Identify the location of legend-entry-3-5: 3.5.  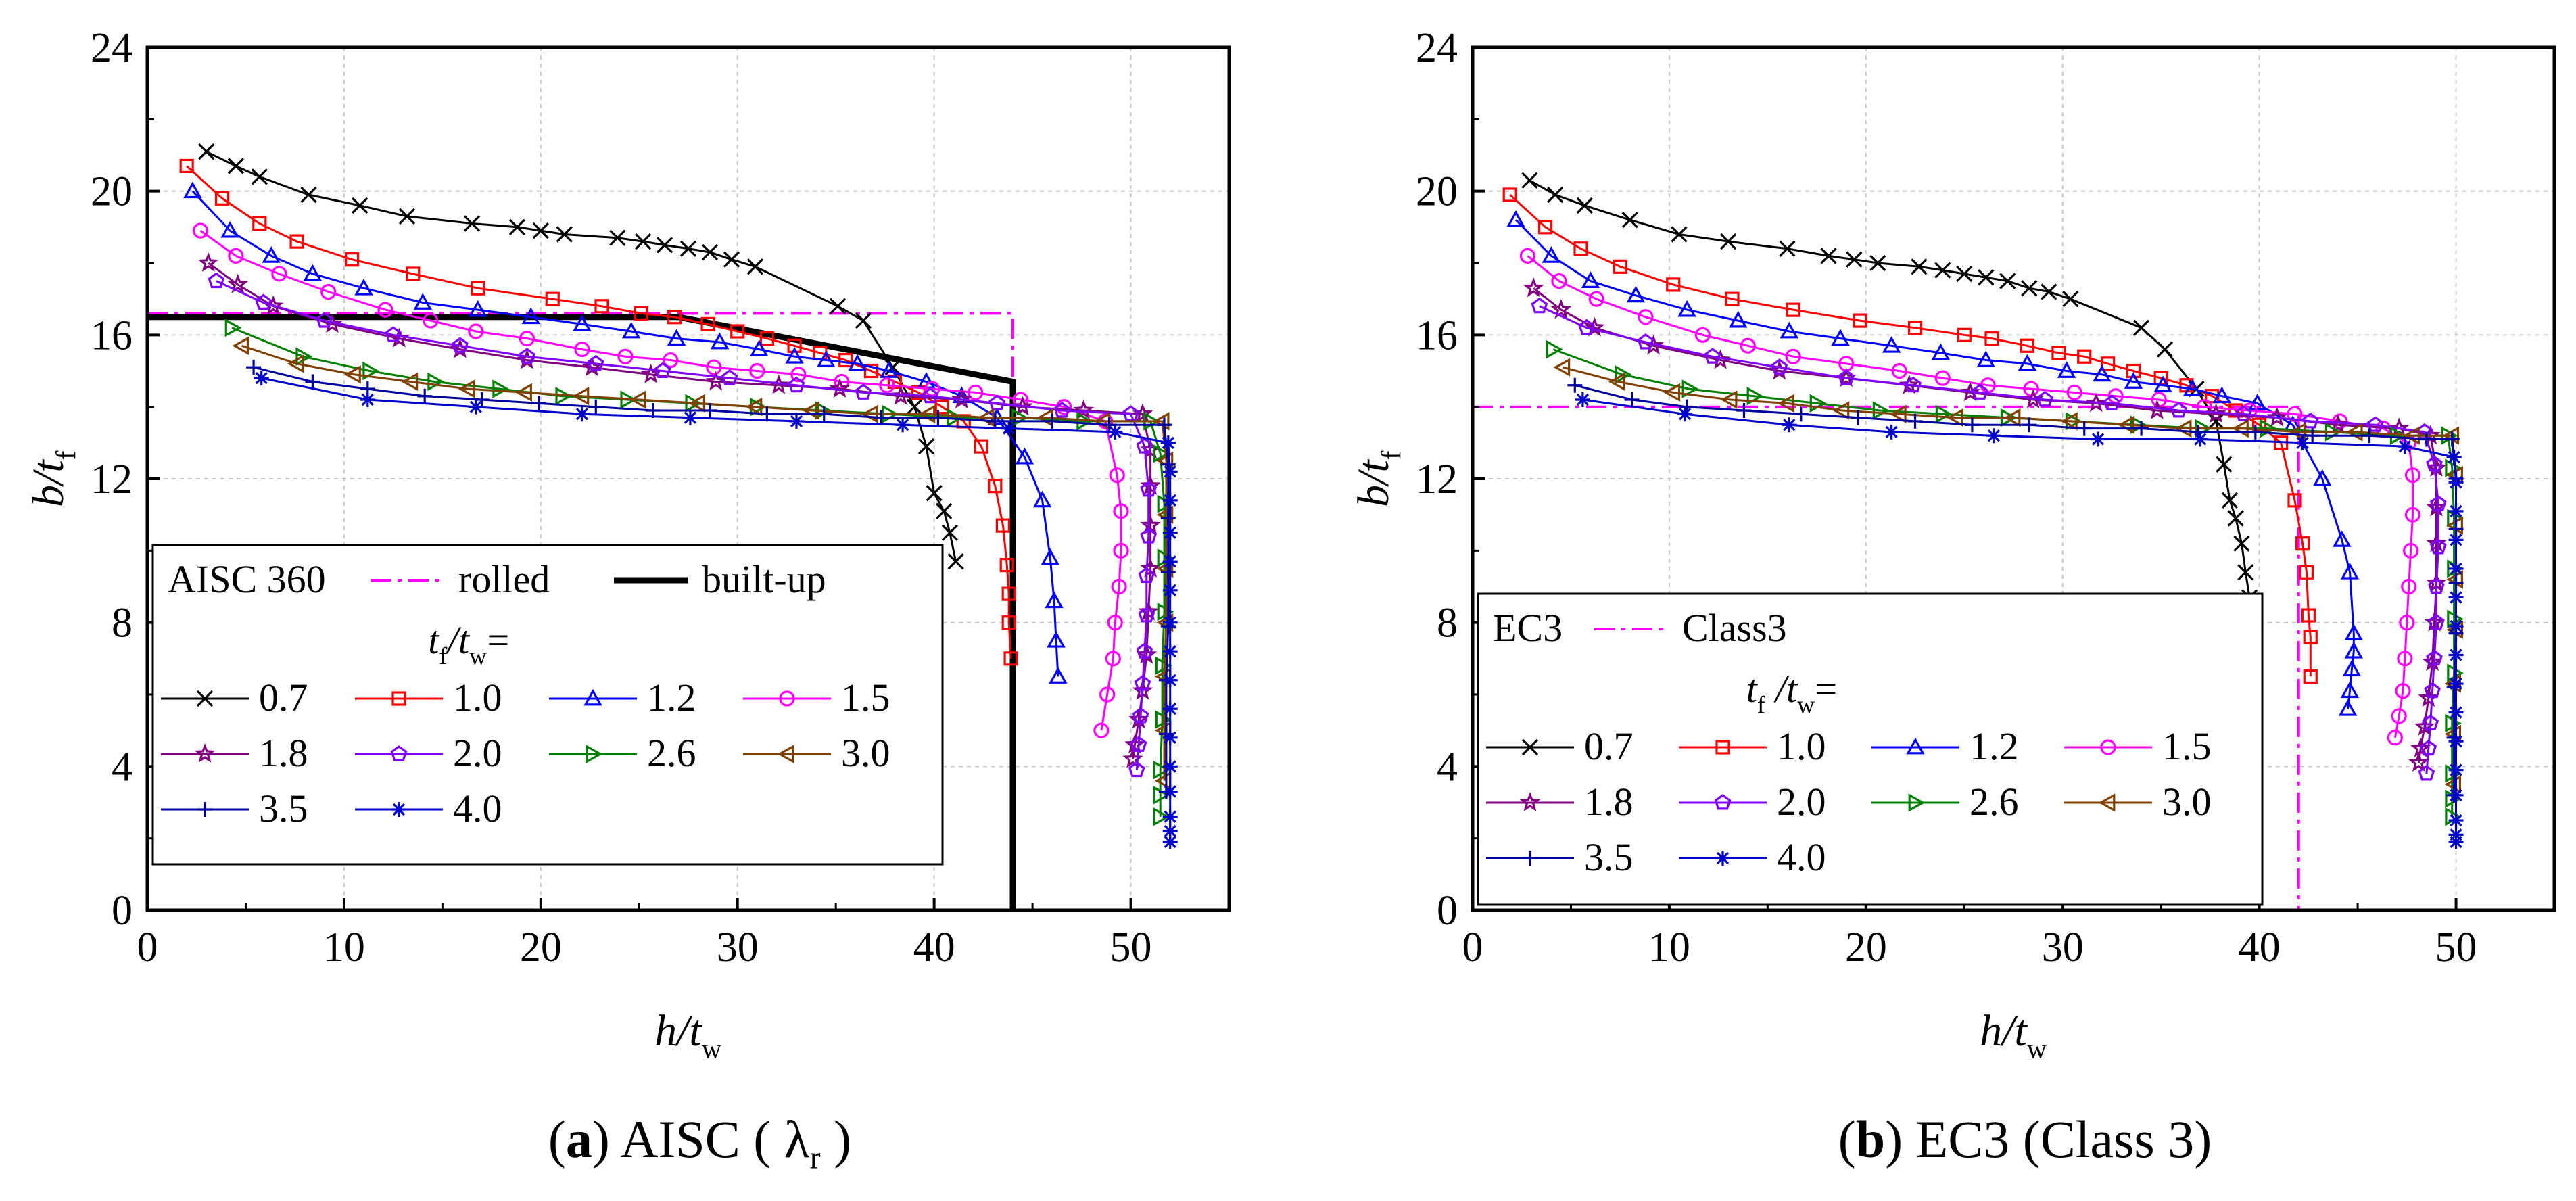
(234, 808).